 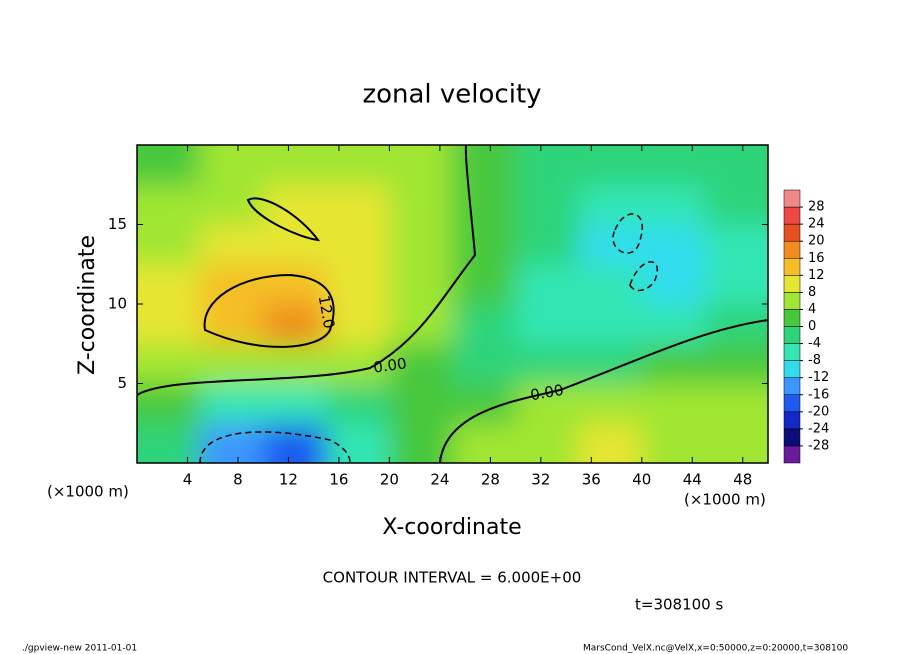 I want to click on x-axis-label: X-coordinate, so click(x=451, y=527).